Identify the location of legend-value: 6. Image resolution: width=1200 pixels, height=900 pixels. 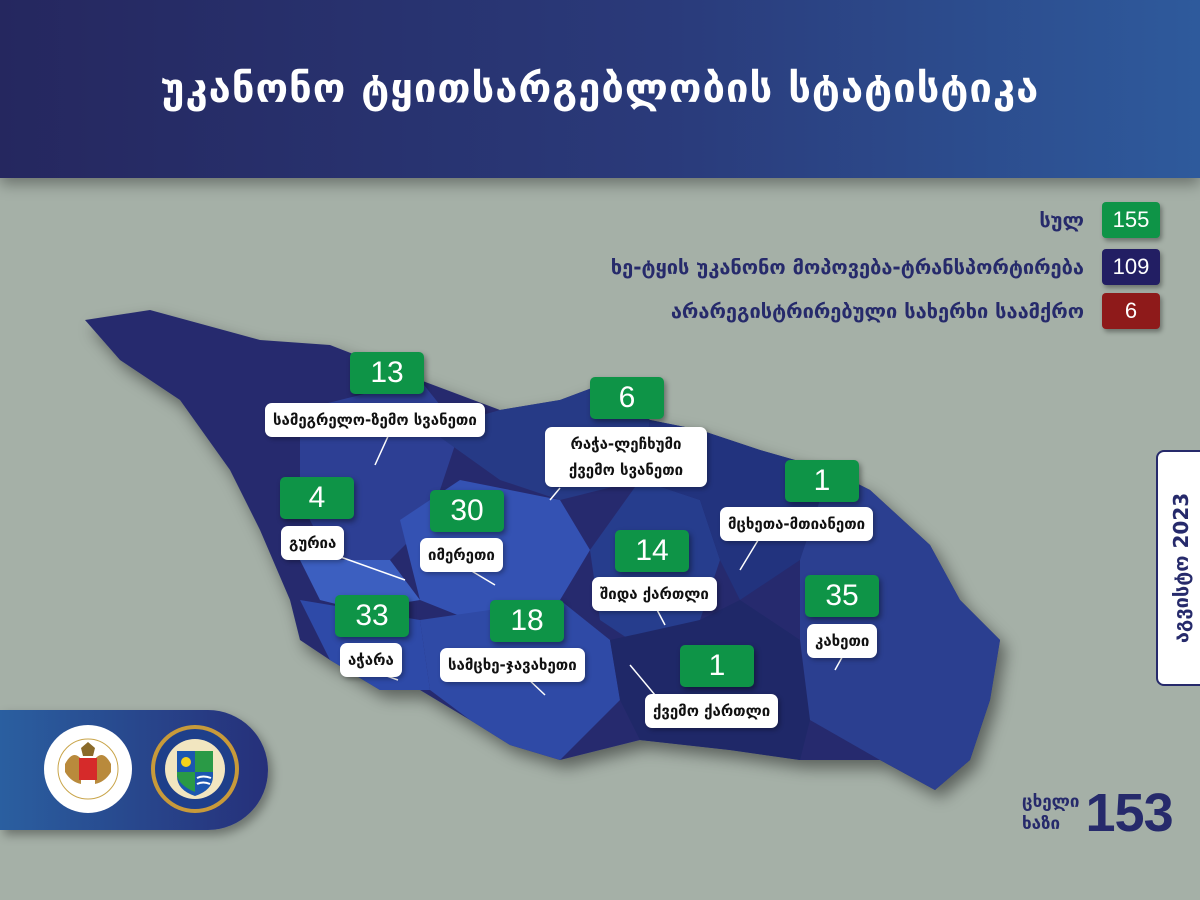
(1131, 311).